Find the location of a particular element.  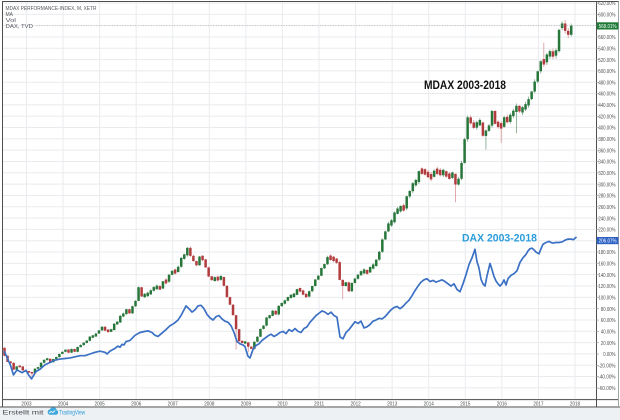

svg-text: 206.07% is located at coordinates (608, 242).